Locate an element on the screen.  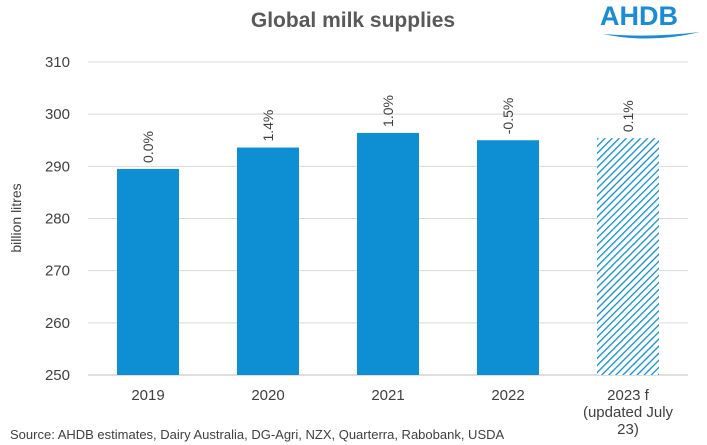
logo-swoosh is located at coordinates (651, 35).